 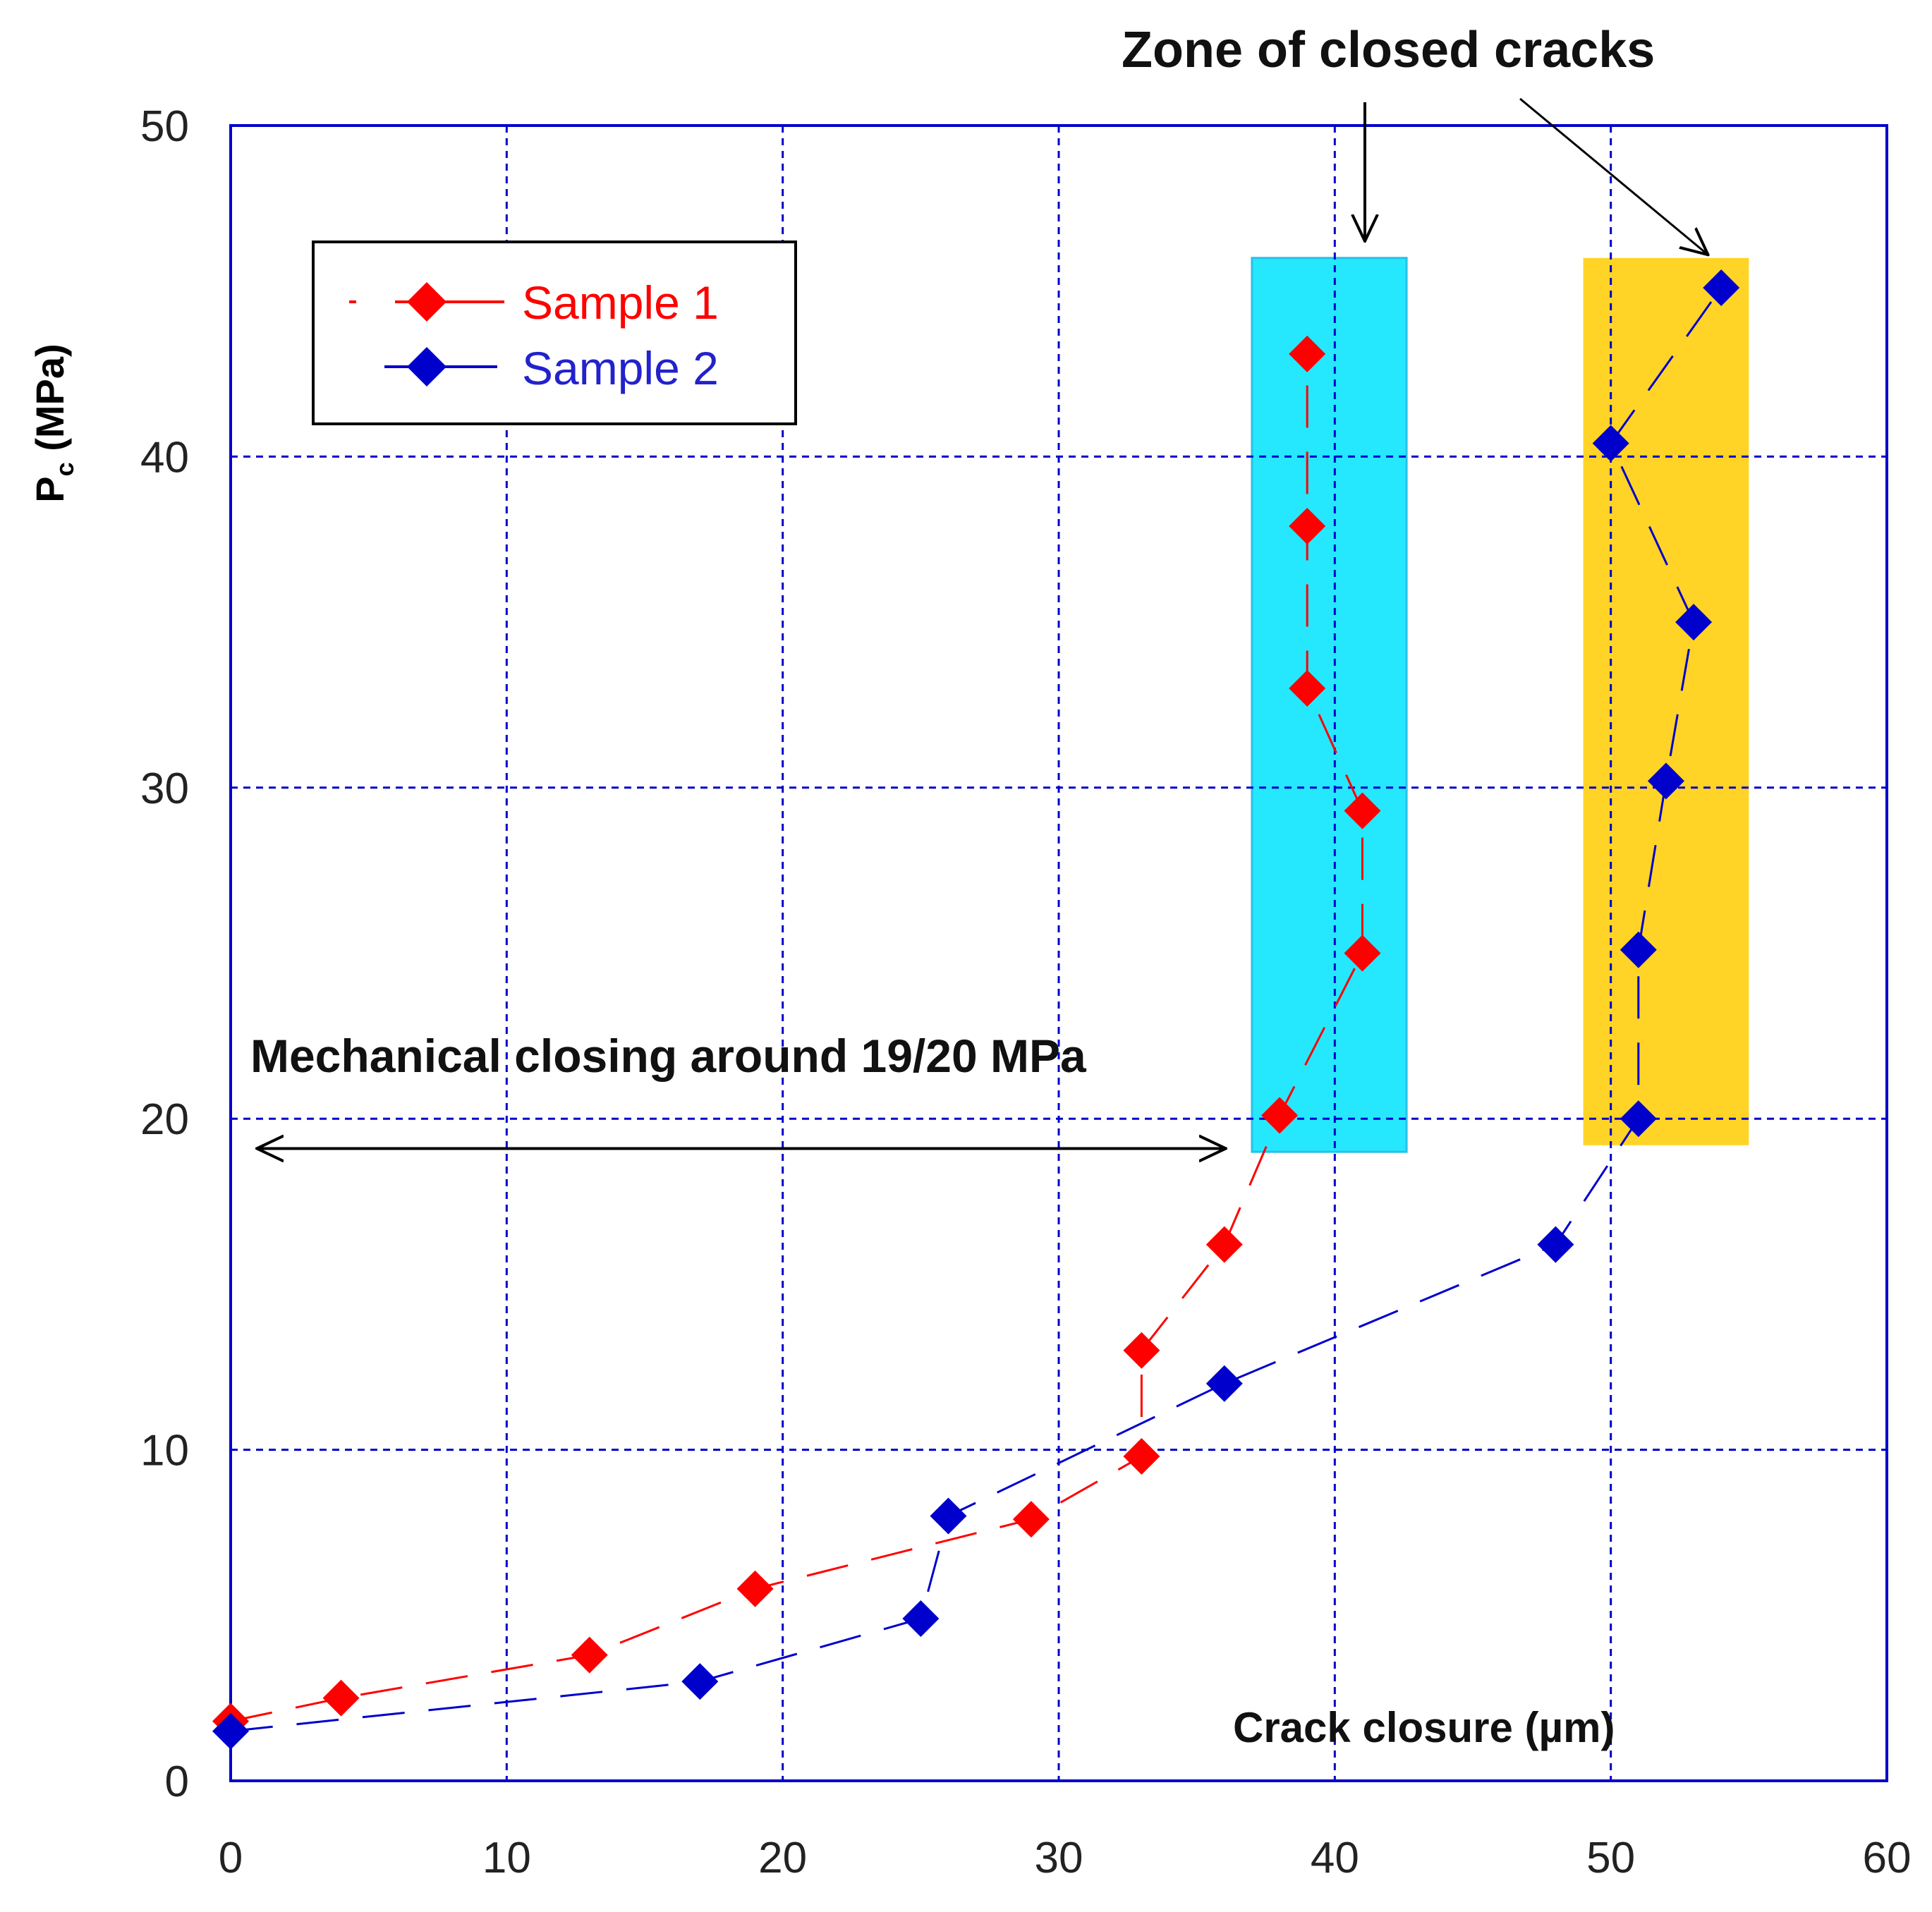 What do you see at coordinates (1059, 1858) in the screenshot?
I see `x-tick-label: 30` at bounding box center [1059, 1858].